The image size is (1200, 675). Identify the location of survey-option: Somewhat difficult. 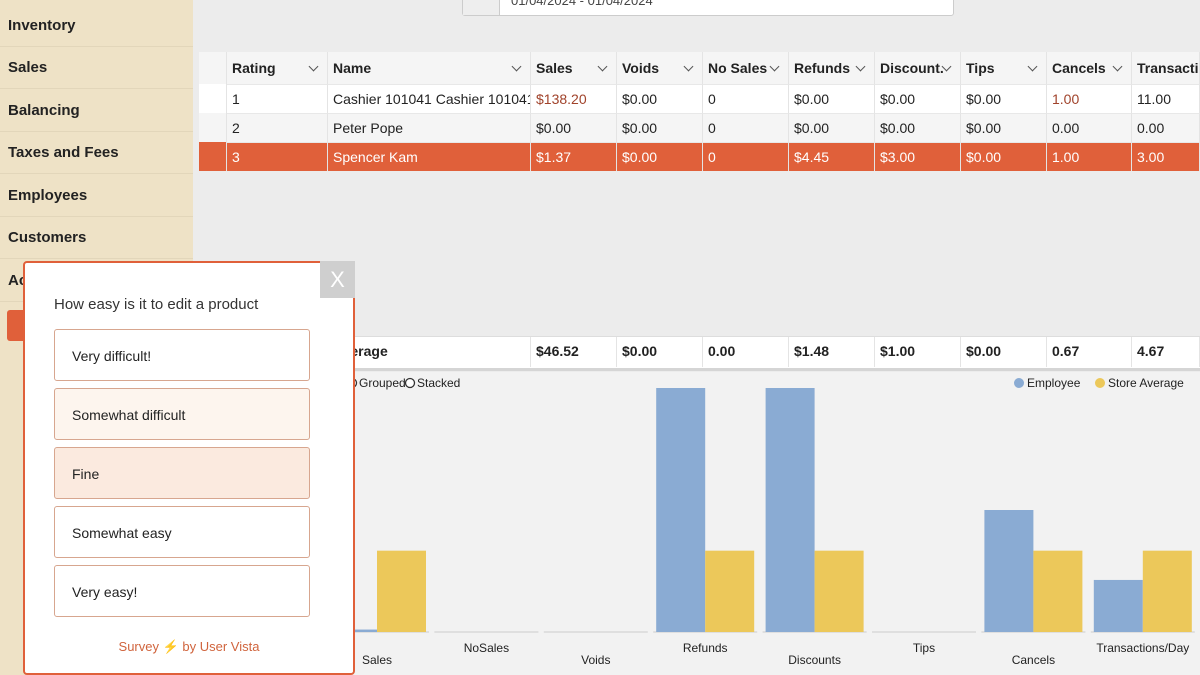
(182, 414).